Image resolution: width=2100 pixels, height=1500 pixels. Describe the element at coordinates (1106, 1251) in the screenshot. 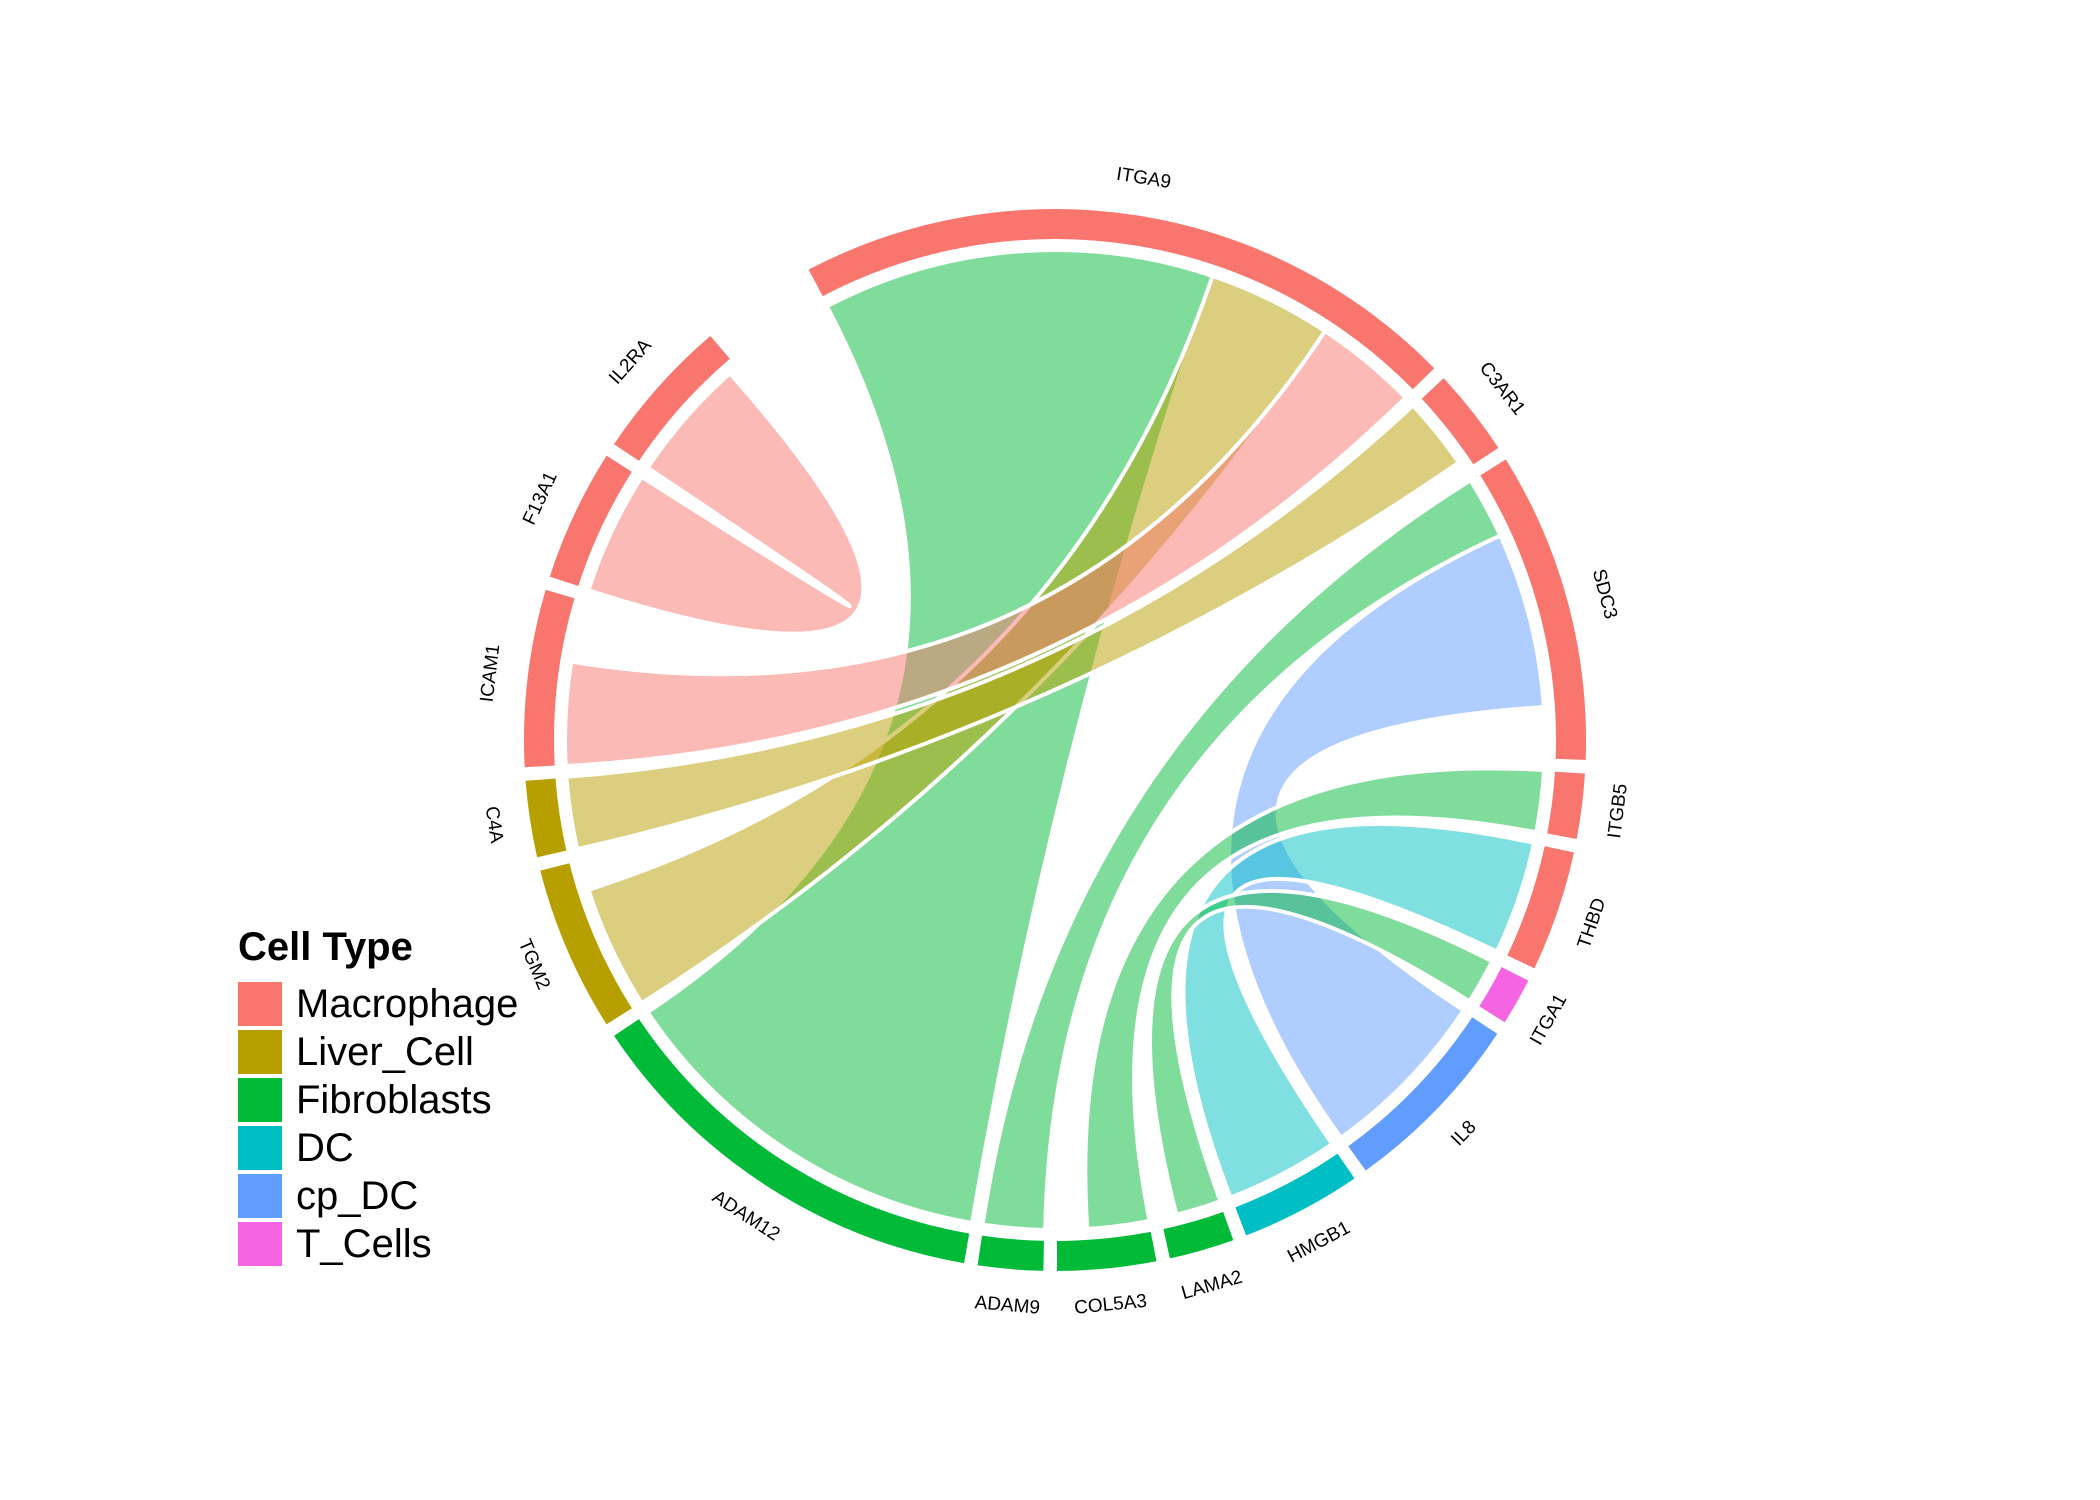

I see `sector-arc-col5a3` at that location.